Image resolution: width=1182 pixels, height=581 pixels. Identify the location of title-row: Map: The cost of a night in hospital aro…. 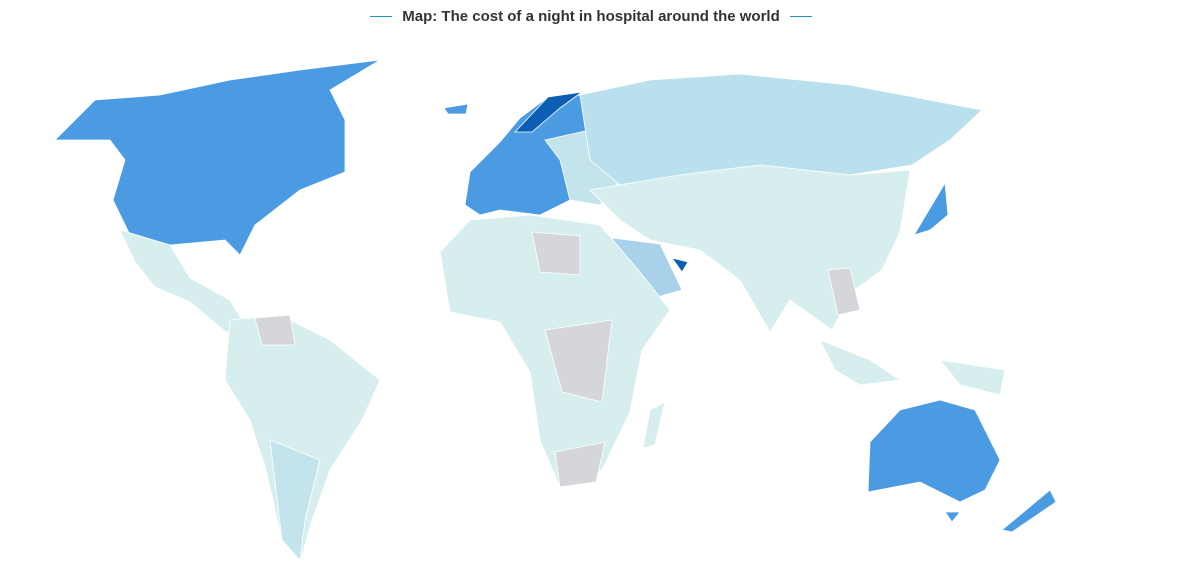
(591, 16).